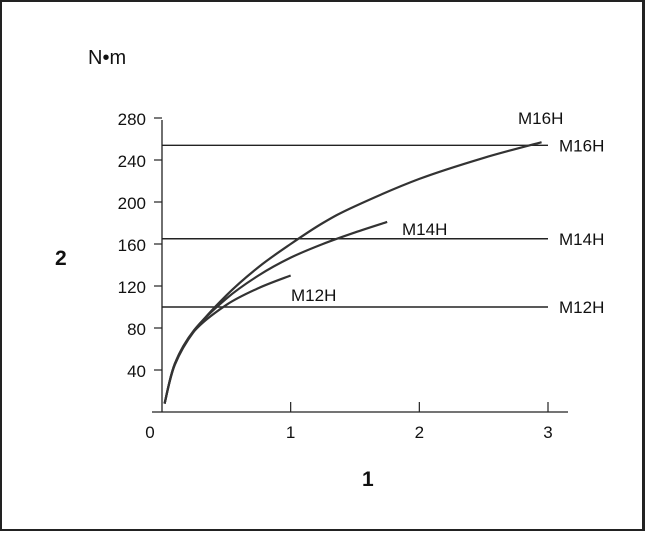  What do you see at coordinates (547, 432) in the screenshot?
I see `x-tick-label: 3` at bounding box center [547, 432].